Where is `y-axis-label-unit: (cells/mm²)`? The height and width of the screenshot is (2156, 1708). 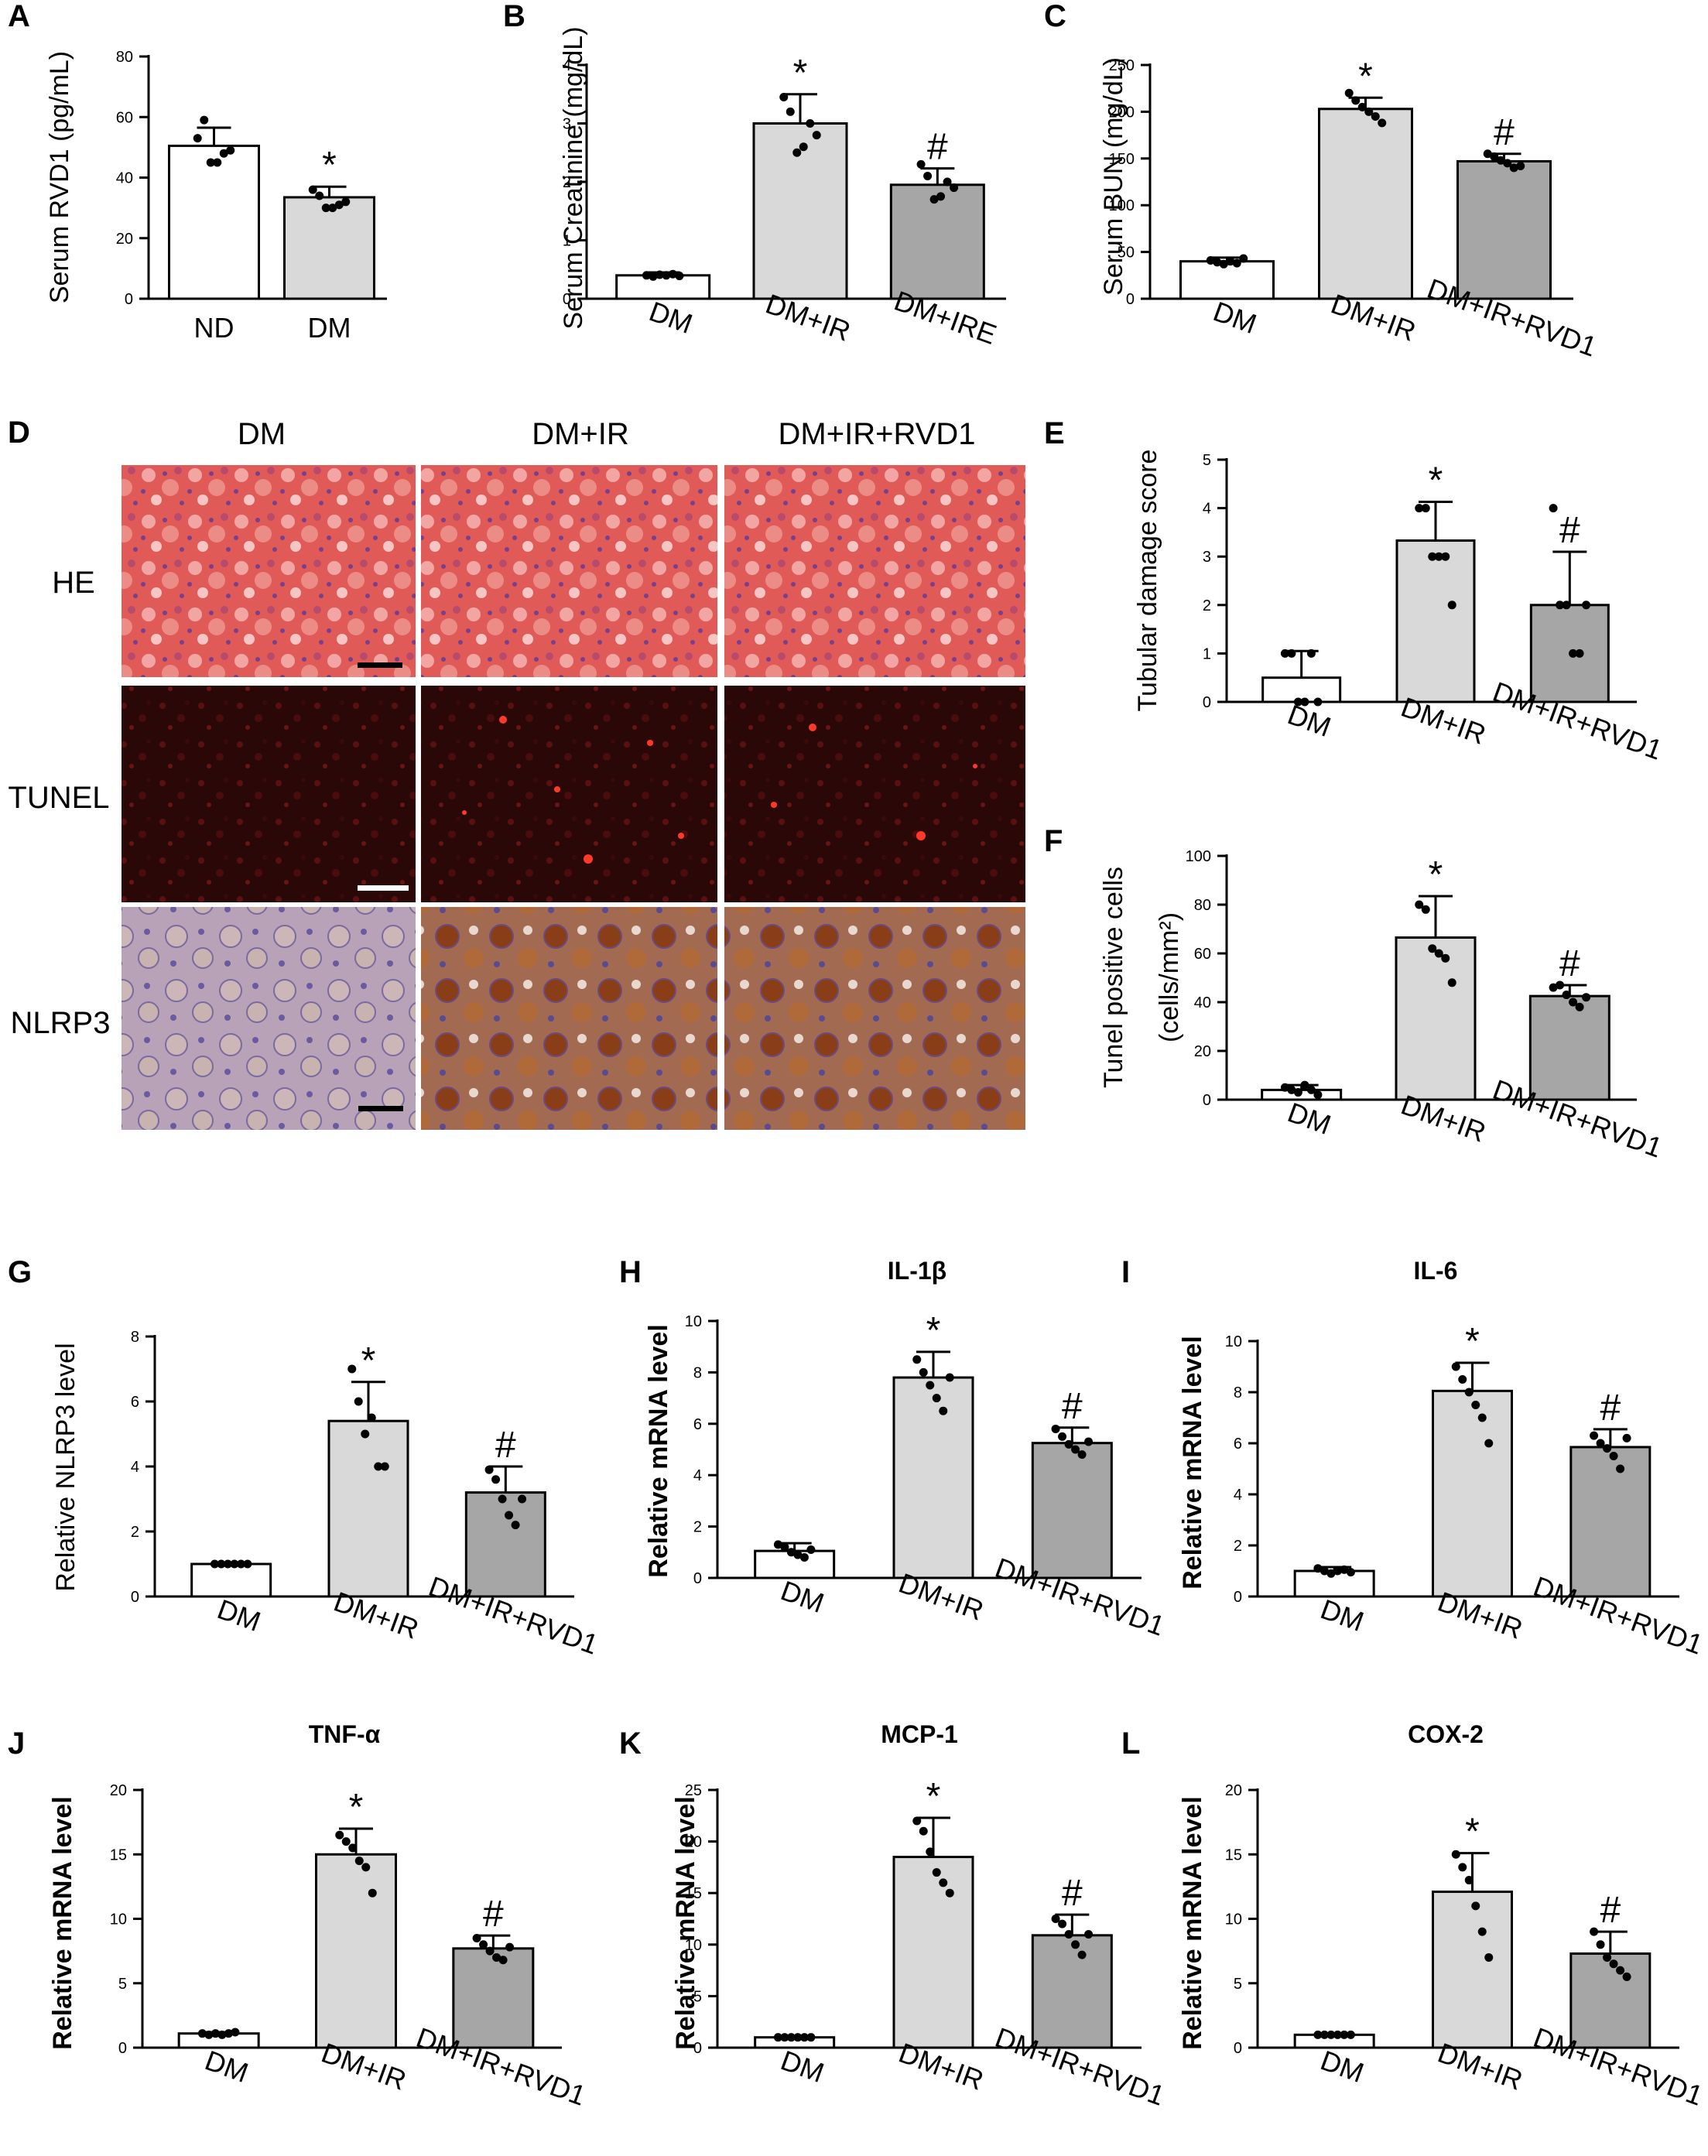 y-axis-label-unit: (cells/mm²) is located at coordinates (1169, 977).